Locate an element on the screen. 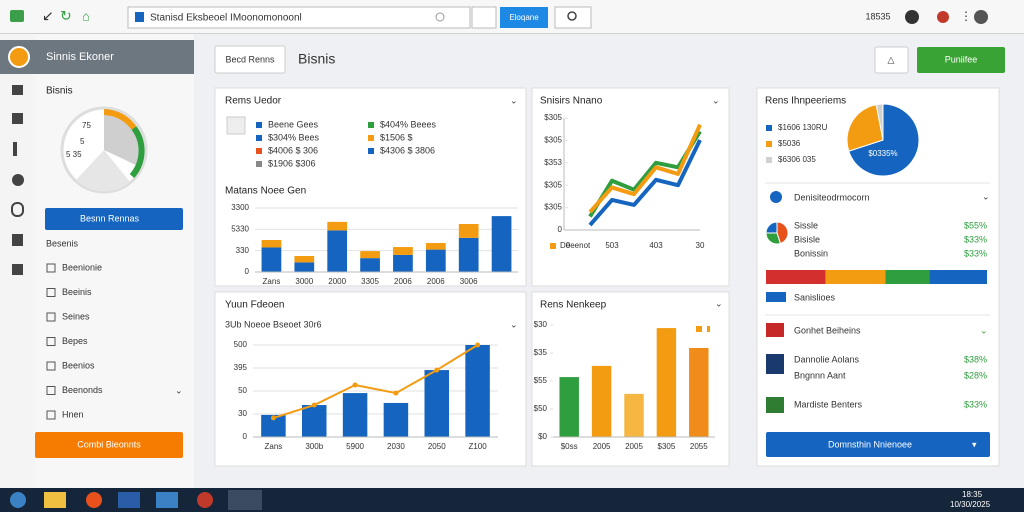  header-button is located at coordinates (250, 59).